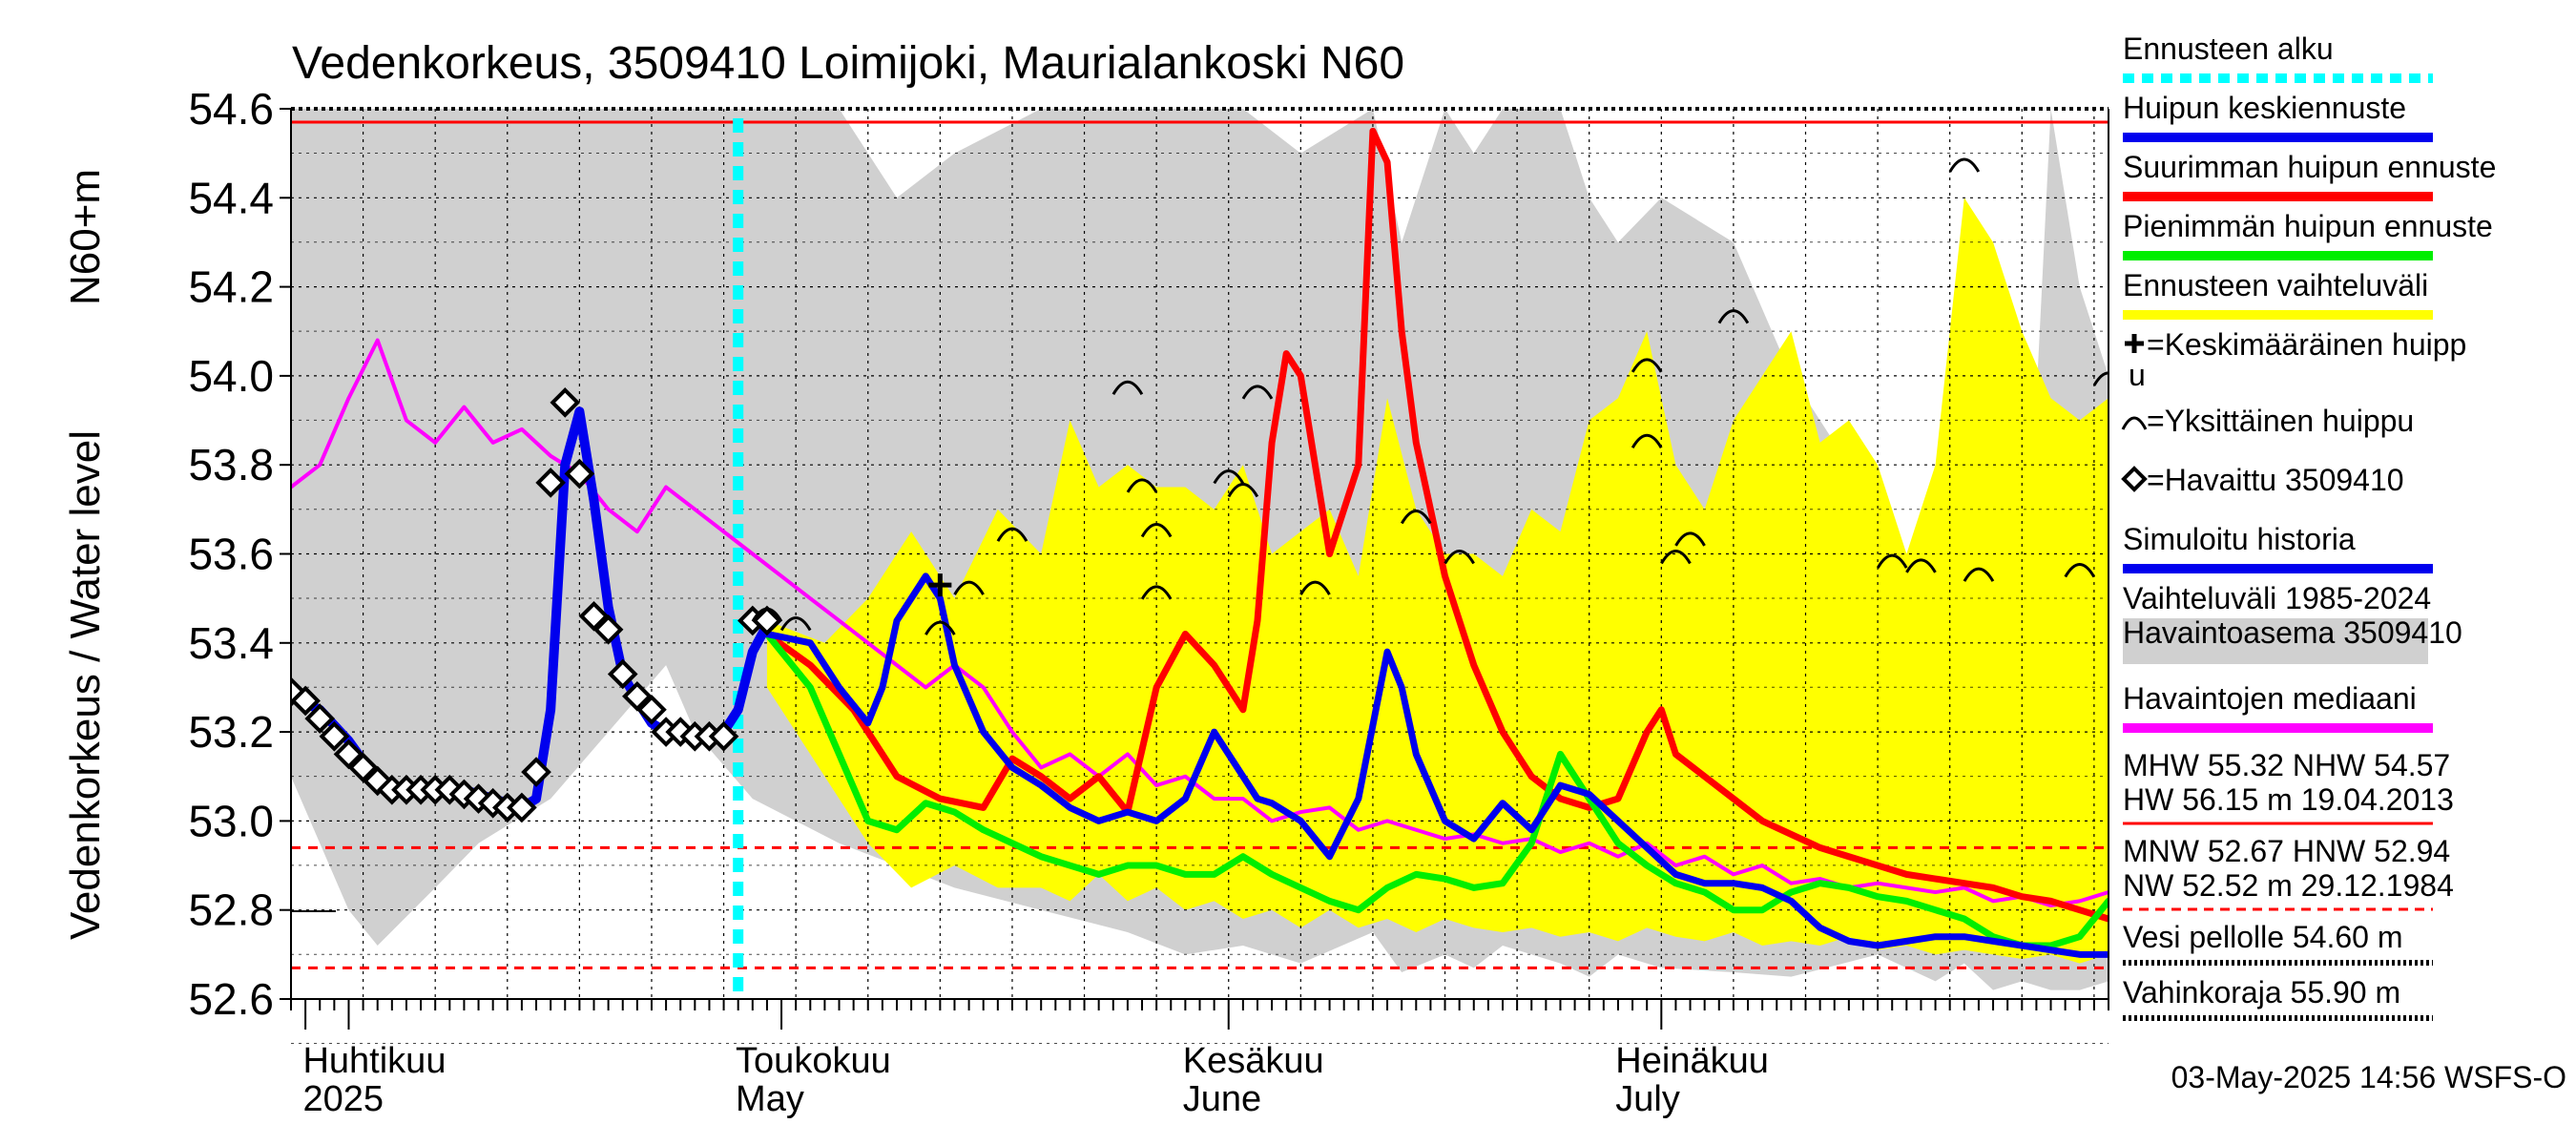  I want to click on legend-item-keskimaarainen-huipp-label: =Keskimääräinen huipp, so click(2306, 344).